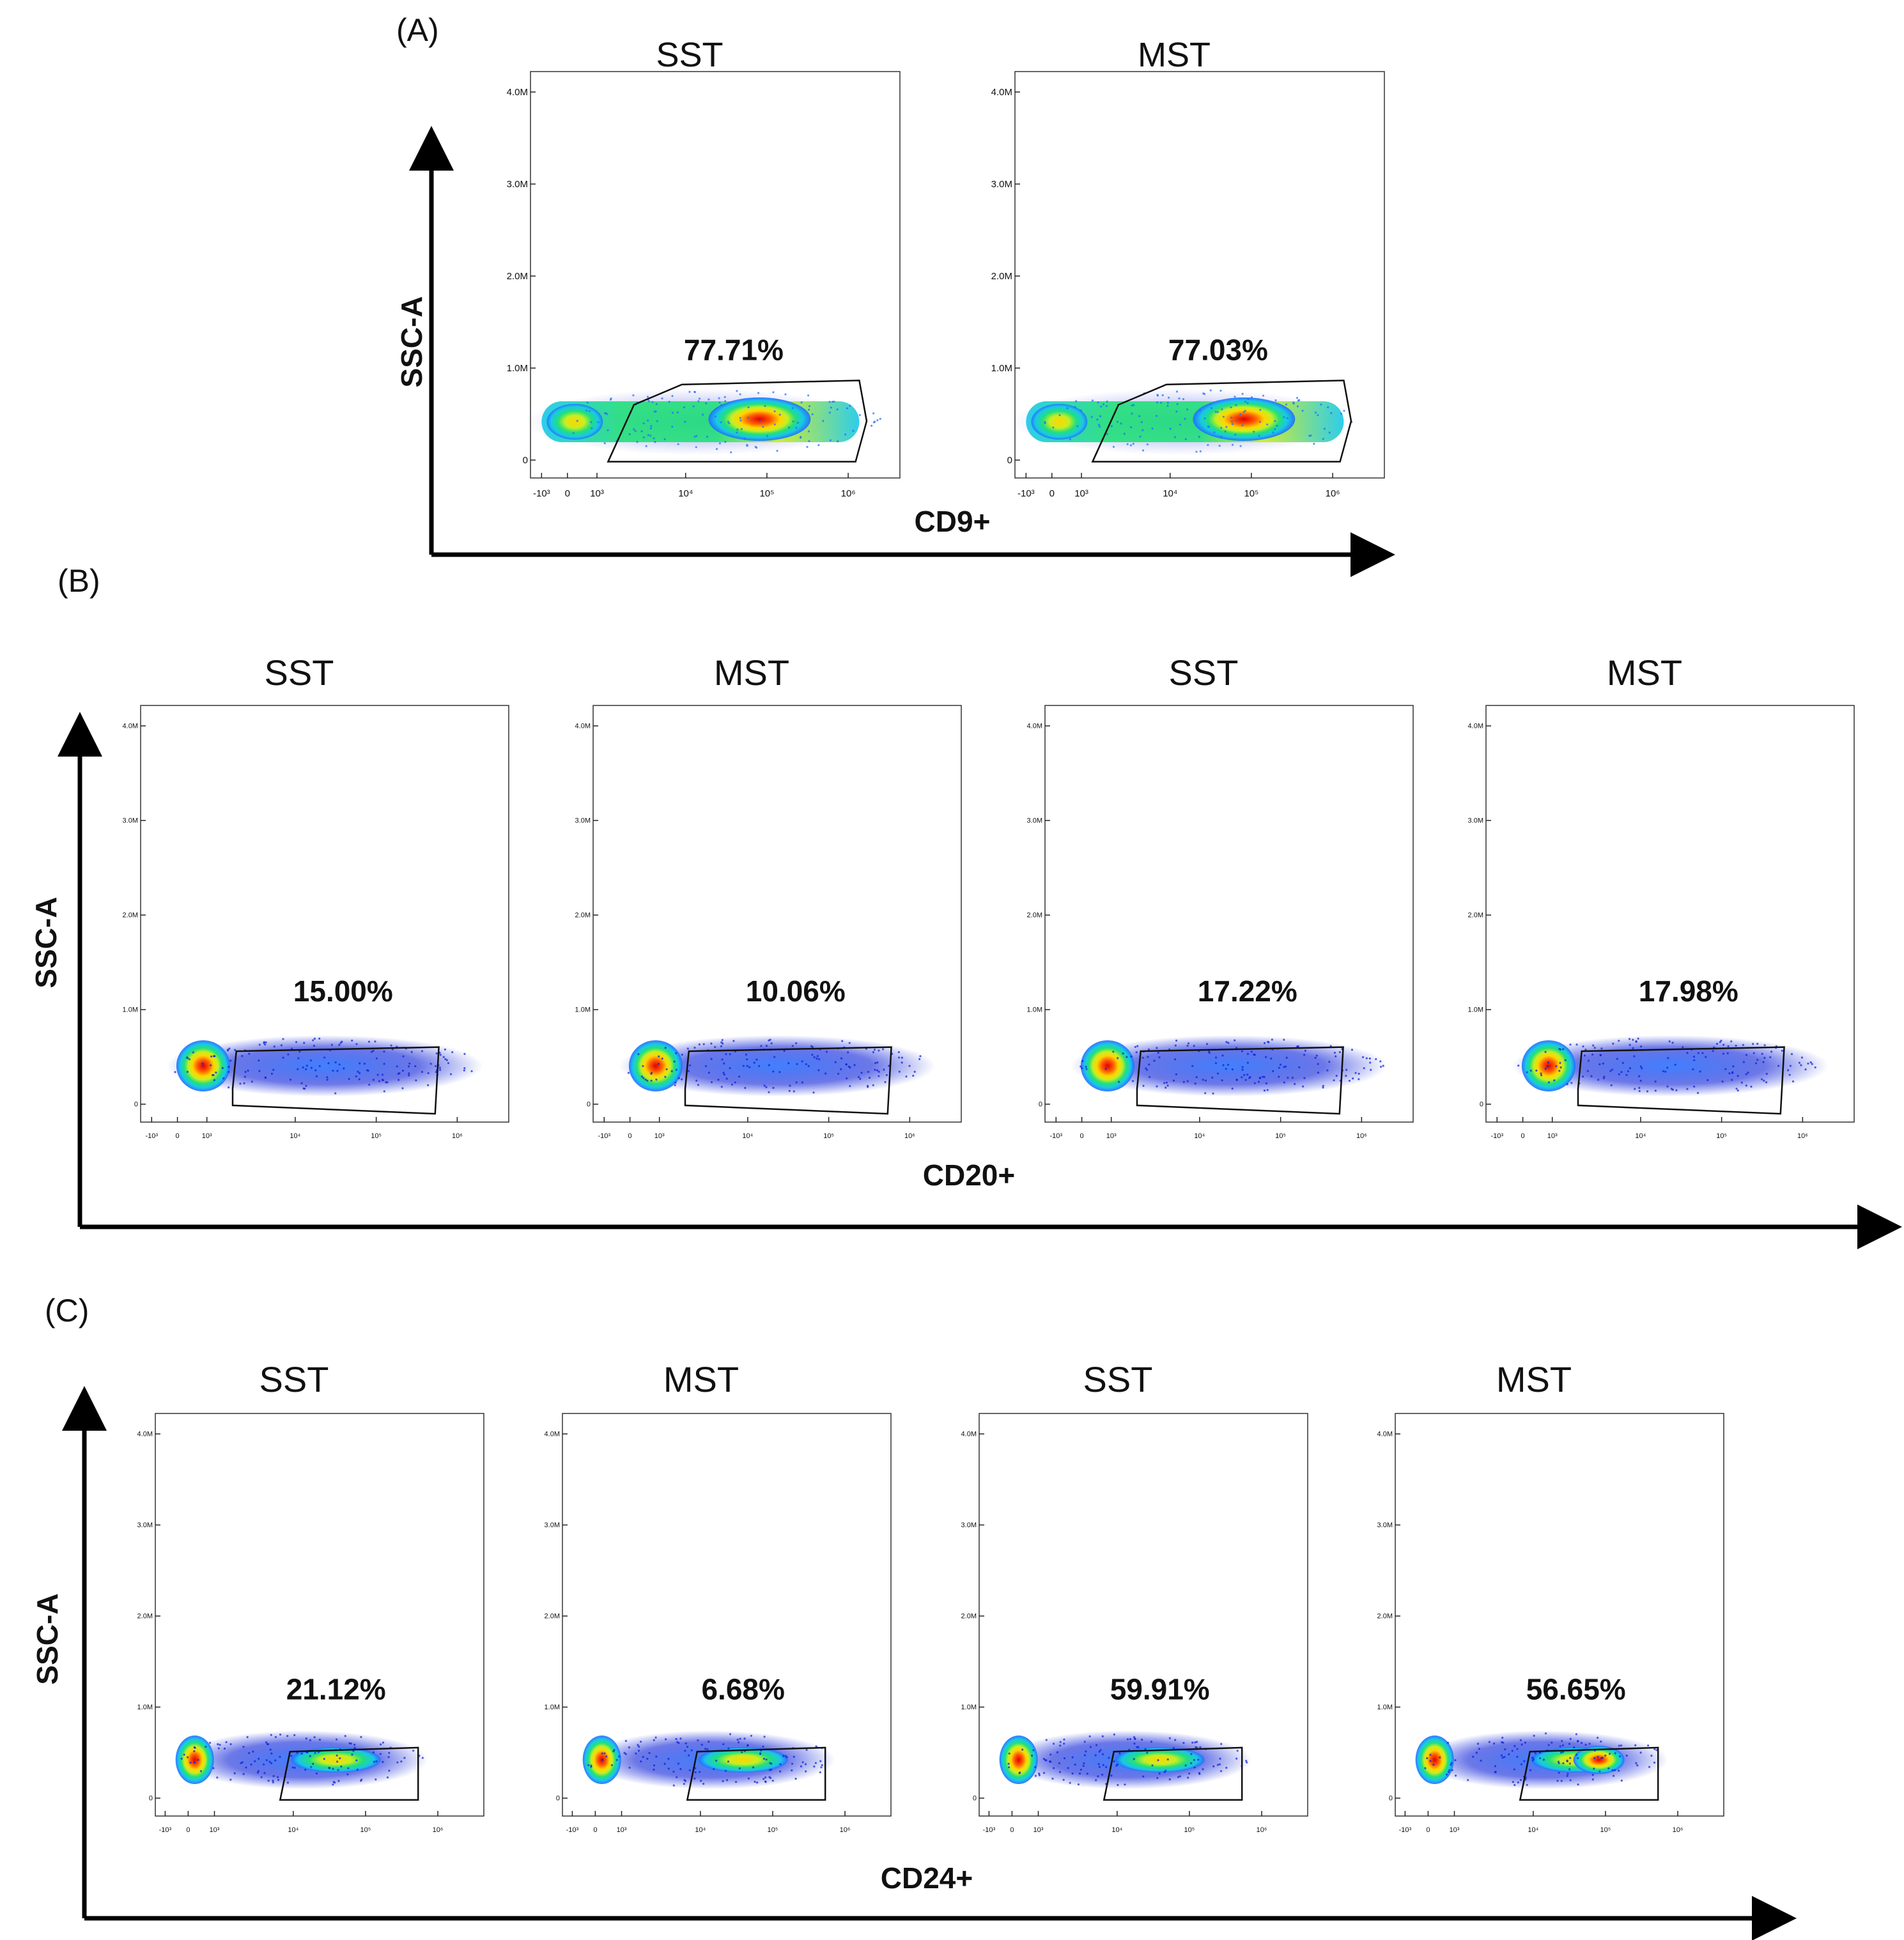  What do you see at coordinates (1681, 1080) in the screenshot?
I see `gate-polygon` at bounding box center [1681, 1080].